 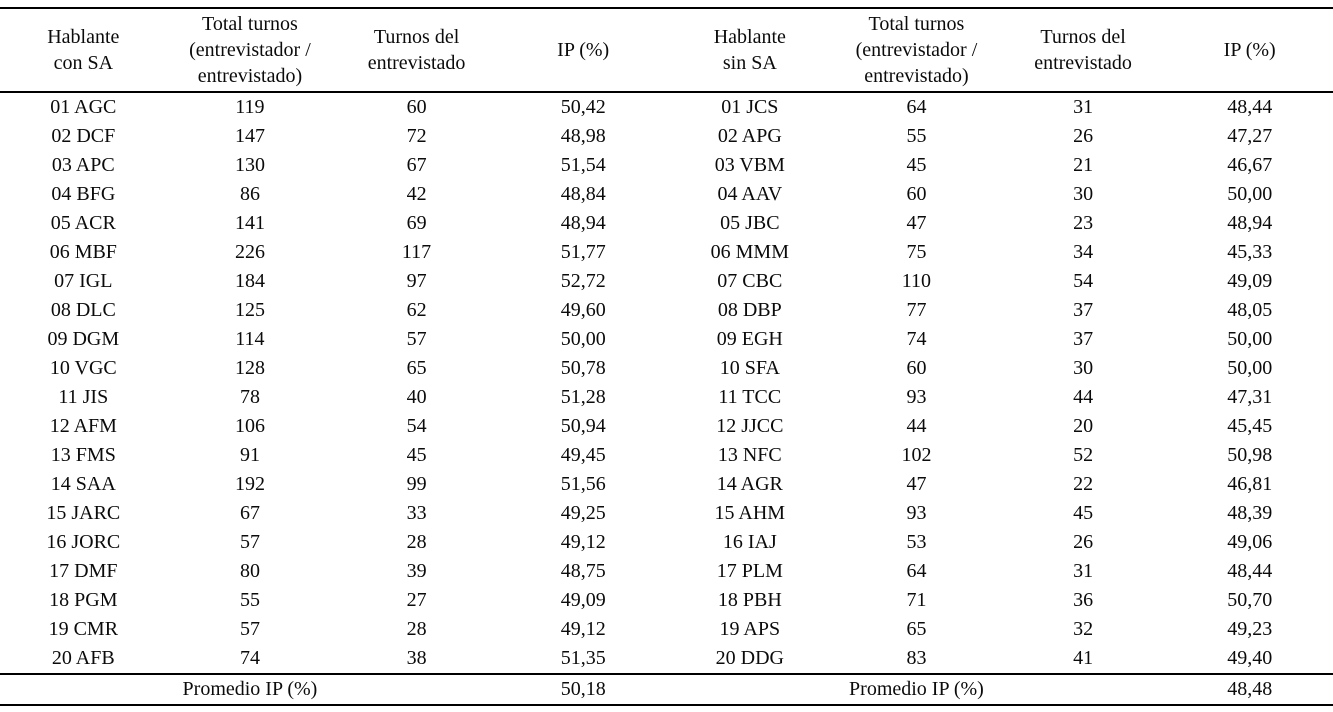 I want to click on ip-con-sa-cell: 51,35, so click(x=583, y=658).